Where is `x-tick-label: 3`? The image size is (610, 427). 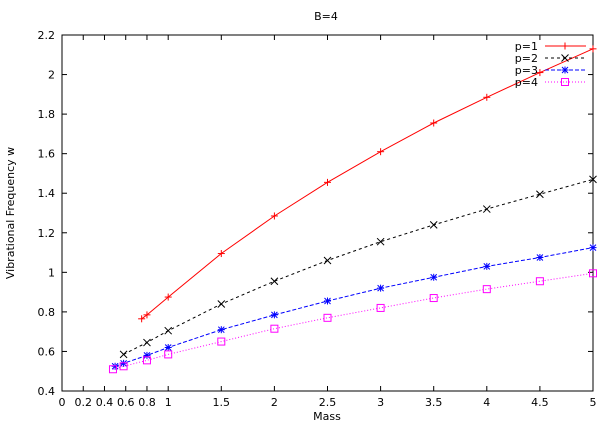
x-tick-label: 3 is located at coordinates (380, 402).